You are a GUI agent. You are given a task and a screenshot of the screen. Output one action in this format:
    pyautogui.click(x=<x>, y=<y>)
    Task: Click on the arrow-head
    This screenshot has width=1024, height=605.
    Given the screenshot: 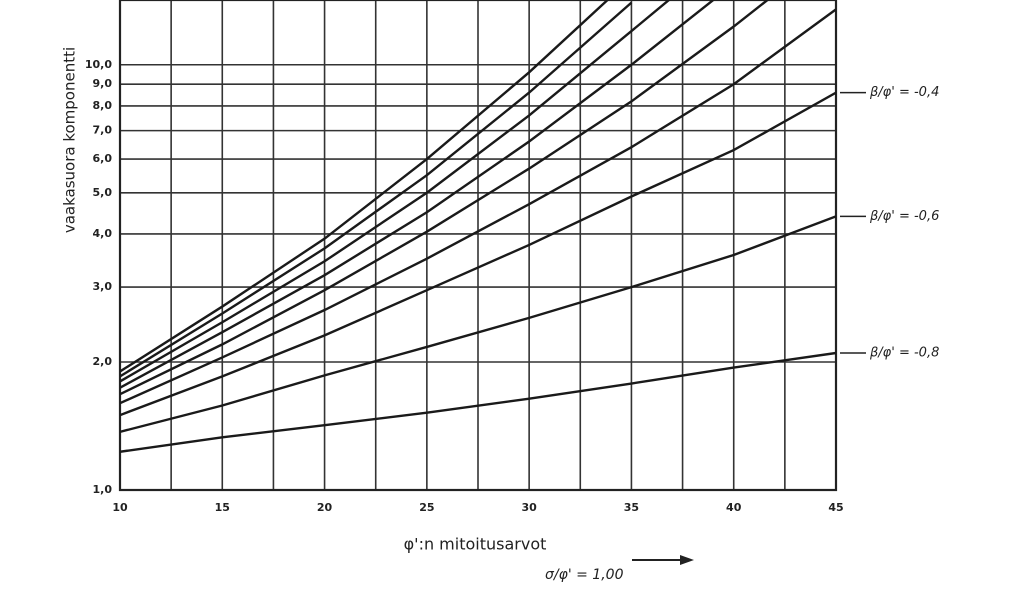 What is the action you would take?
    pyautogui.click(x=687, y=560)
    